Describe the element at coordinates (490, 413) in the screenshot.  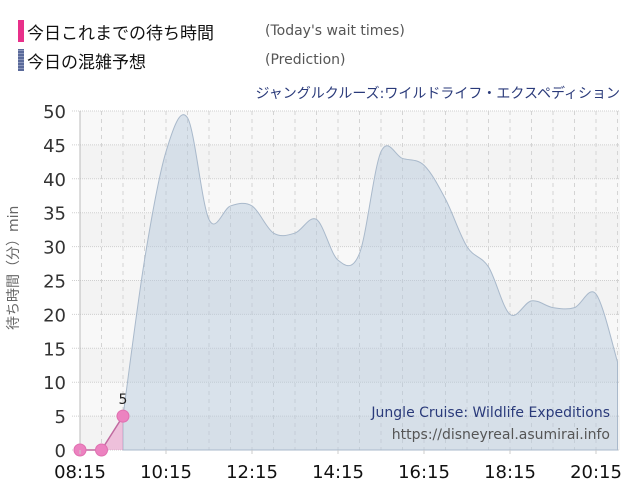
I see `watermark-attraction-name: Jungle Cruise: Wildlife Expeditions` at that location.